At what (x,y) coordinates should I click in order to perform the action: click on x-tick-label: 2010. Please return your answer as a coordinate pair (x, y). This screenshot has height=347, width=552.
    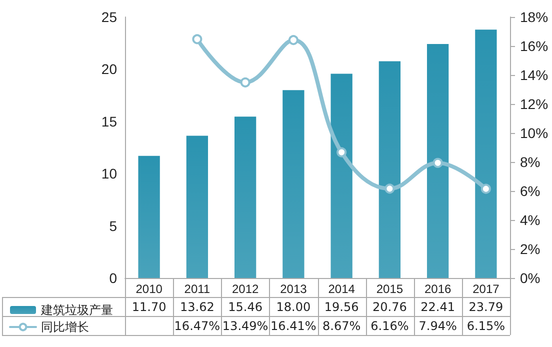
    Looking at the image, I should click on (149, 289).